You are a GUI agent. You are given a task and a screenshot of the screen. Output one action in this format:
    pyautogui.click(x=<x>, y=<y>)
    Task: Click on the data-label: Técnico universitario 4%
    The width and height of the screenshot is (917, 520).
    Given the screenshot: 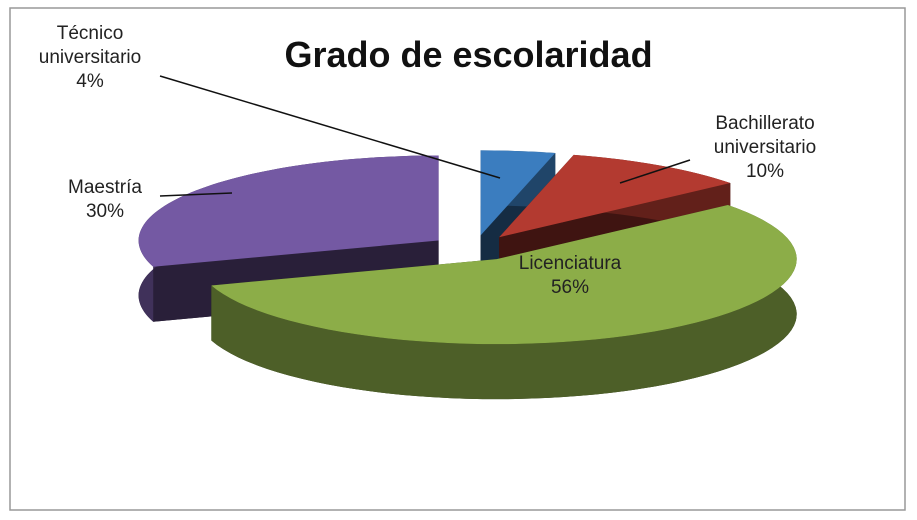 What is the action you would take?
    pyautogui.click(x=90, y=58)
    